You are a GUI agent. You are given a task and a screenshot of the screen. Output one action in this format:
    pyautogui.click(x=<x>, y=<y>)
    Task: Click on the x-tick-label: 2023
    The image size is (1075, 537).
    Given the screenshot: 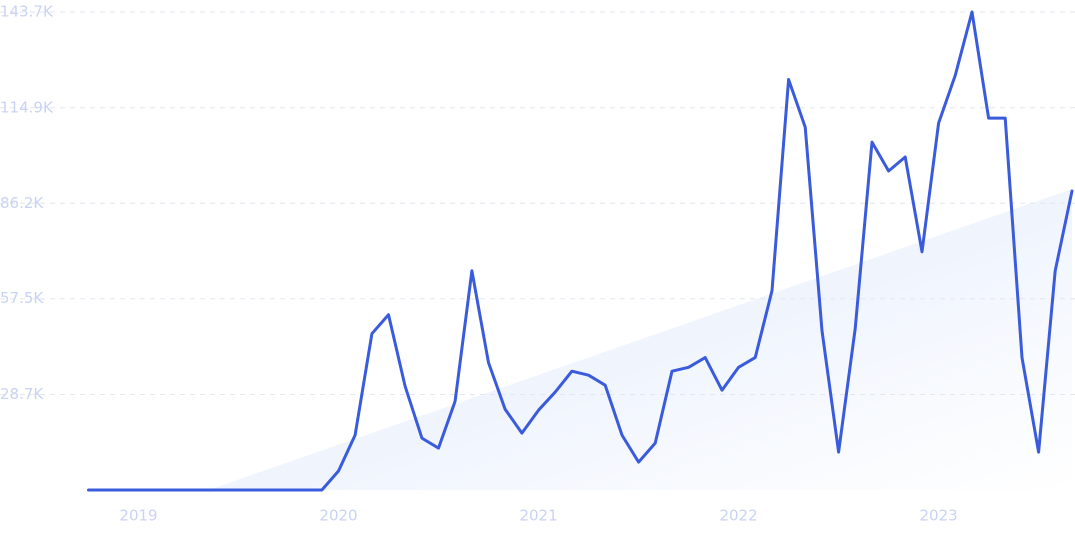 What is the action you would take?
    pyautogui.click(x=938, y=516)
    